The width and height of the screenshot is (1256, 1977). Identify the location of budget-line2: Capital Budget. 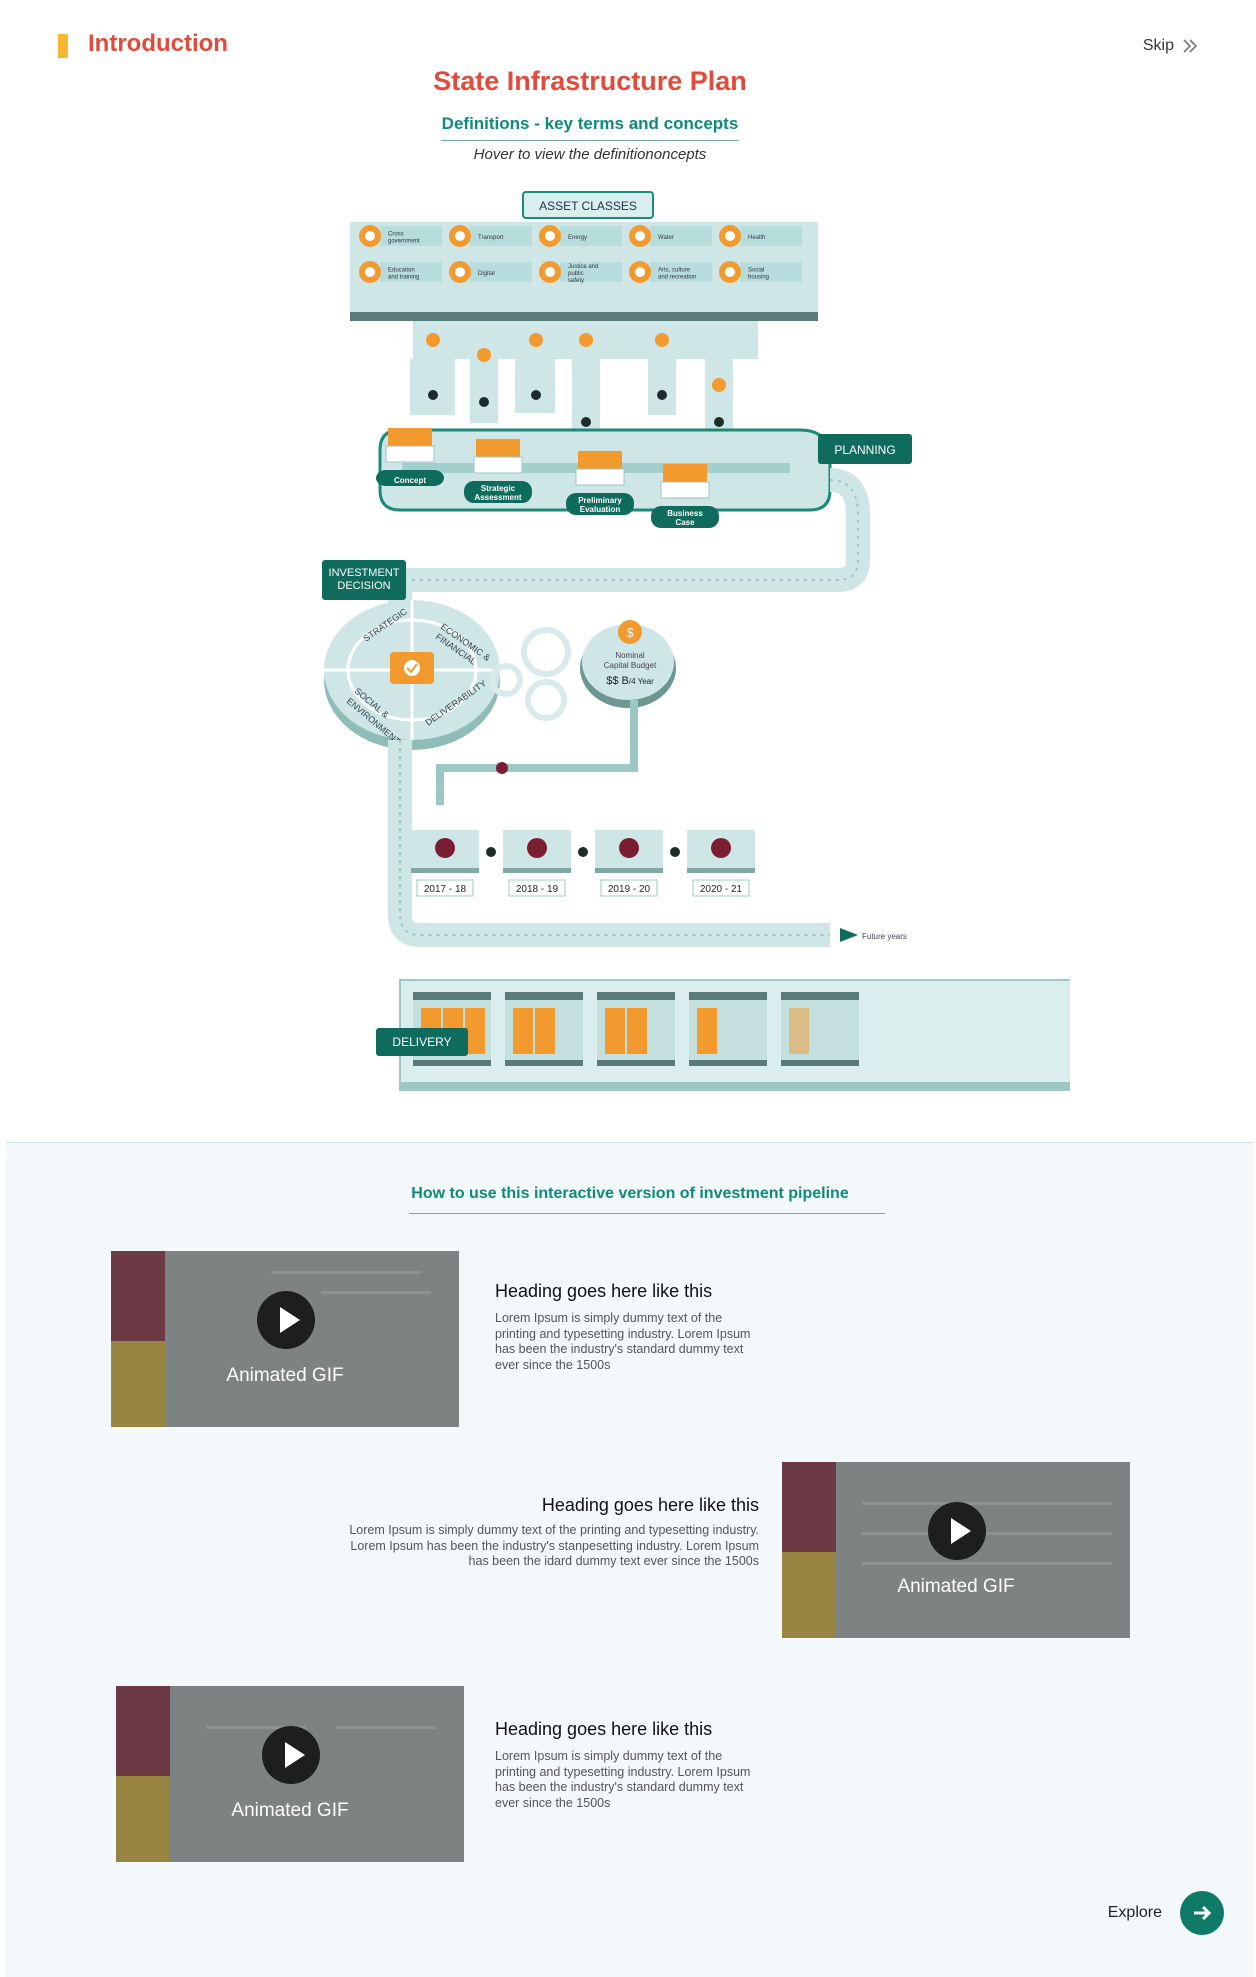
(630, 665).